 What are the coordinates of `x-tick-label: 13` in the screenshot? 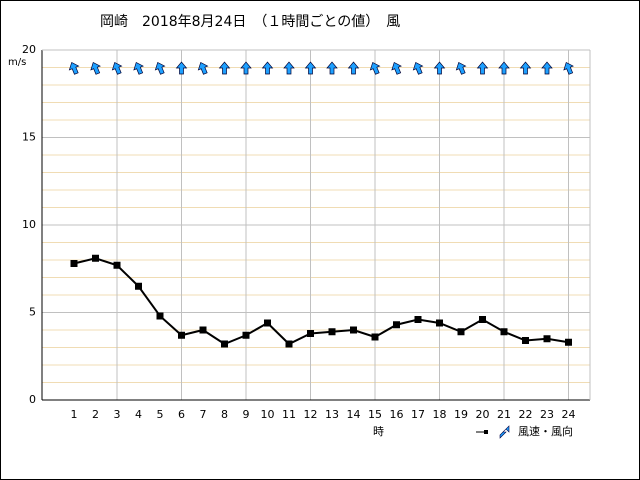 It's located at (332, 414).